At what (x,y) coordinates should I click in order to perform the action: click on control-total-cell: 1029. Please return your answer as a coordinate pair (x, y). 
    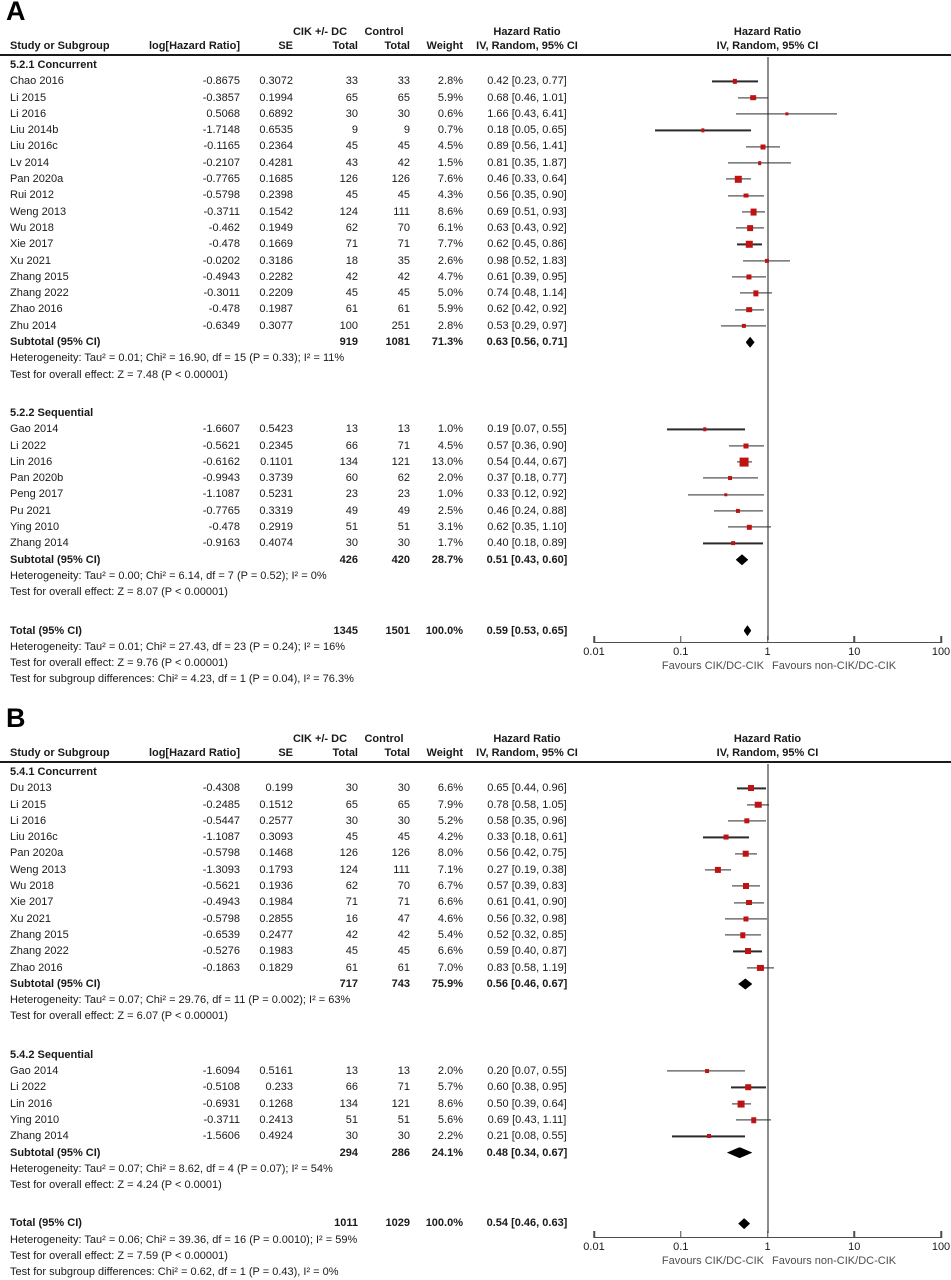
    Looking at the image, I should click on (397, 1223).